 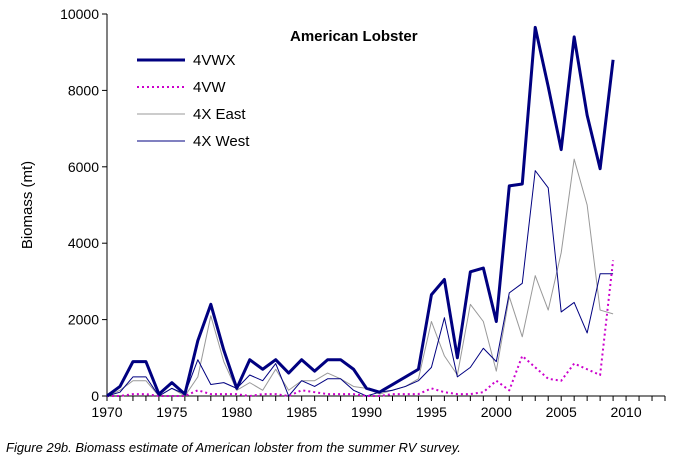 I want to click on legend-label-4vw: 4VW, so click(x=209, y=87).